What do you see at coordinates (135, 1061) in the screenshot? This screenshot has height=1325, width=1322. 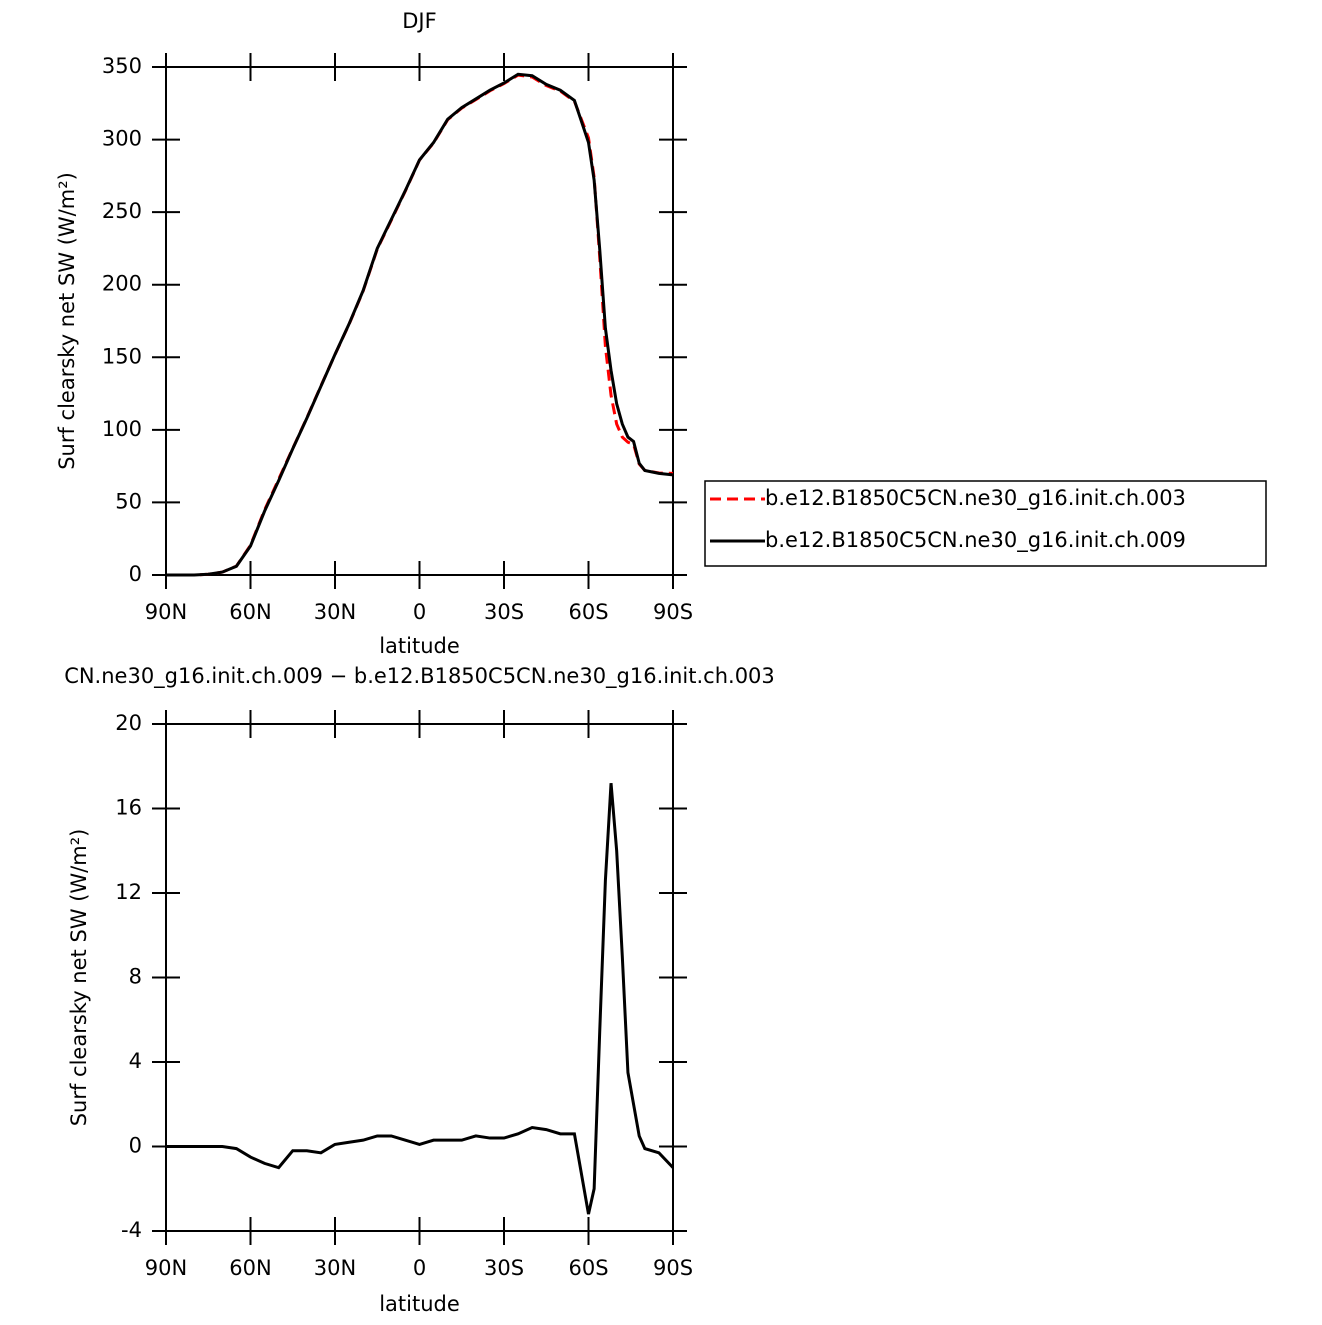 I see `y-tick-label: 4` at bounding box center [135, 1061].